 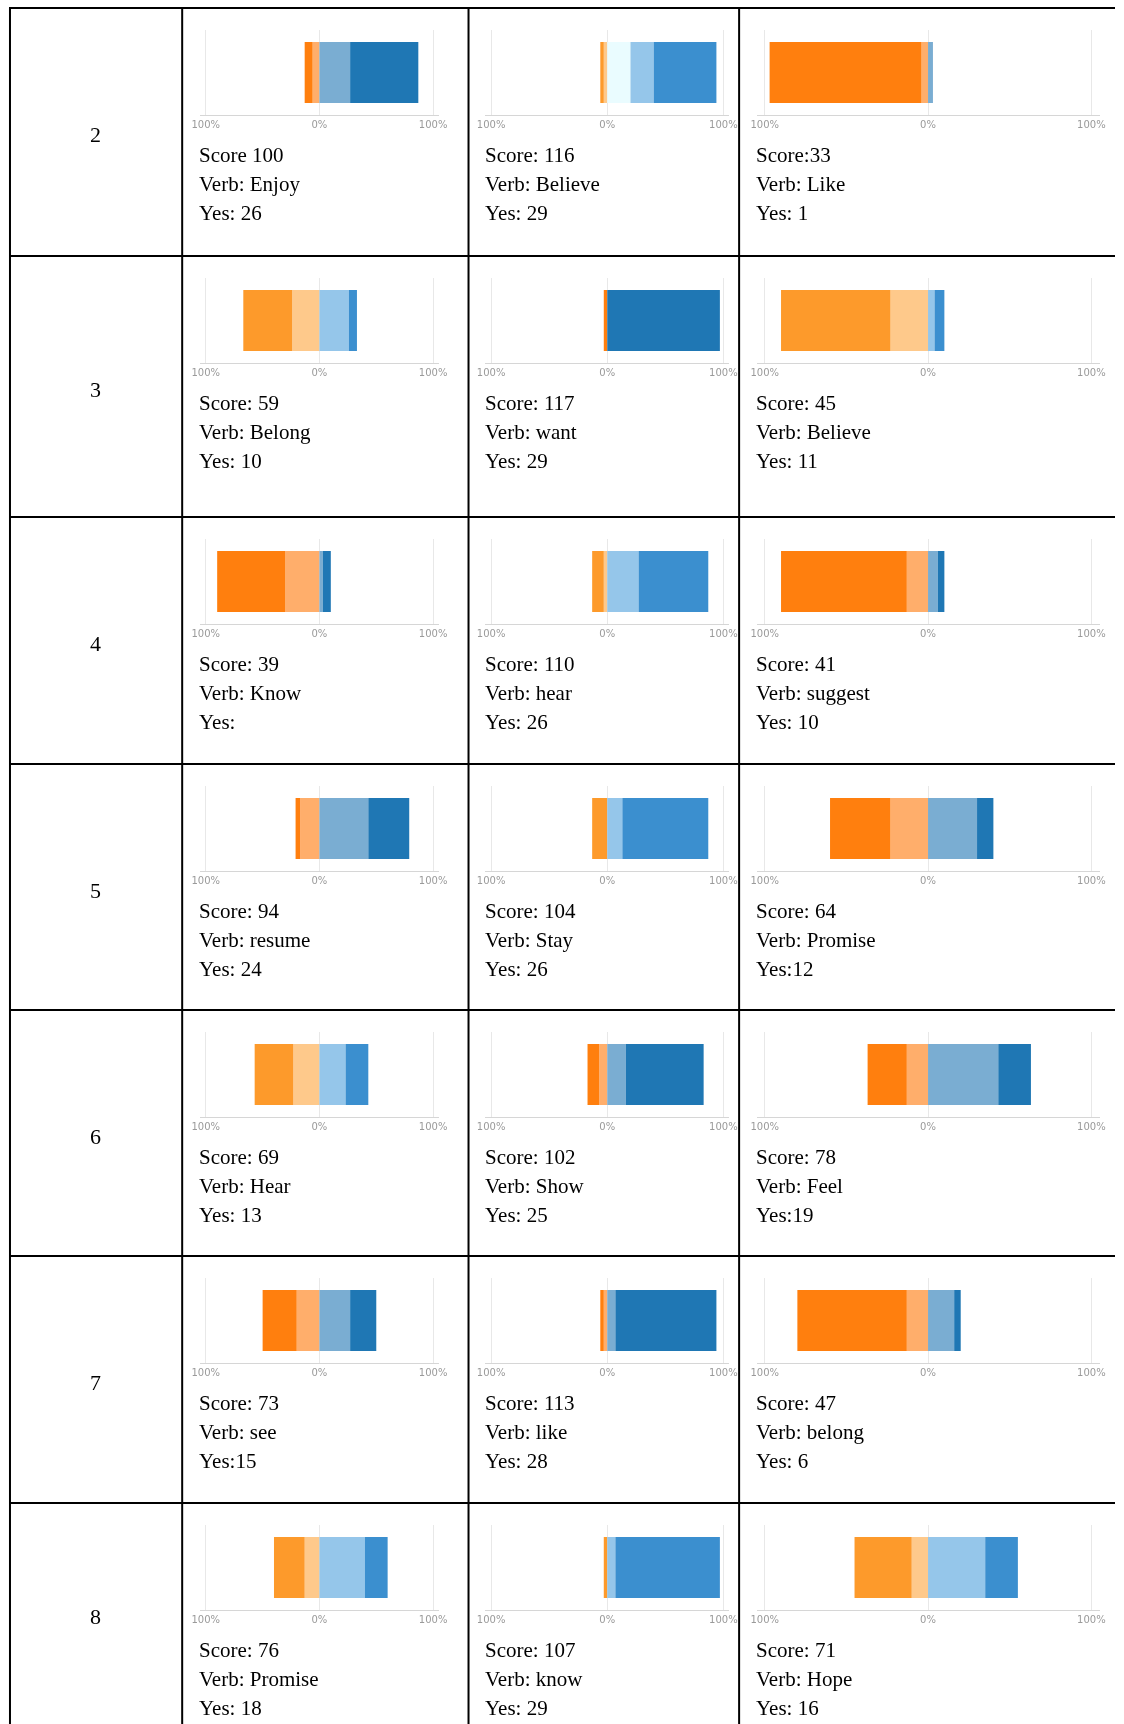 What do you see at coordinates (804, 1679) in the screenshot?
I see `text: Verb: Hope` at bounding box center [804, 1679].